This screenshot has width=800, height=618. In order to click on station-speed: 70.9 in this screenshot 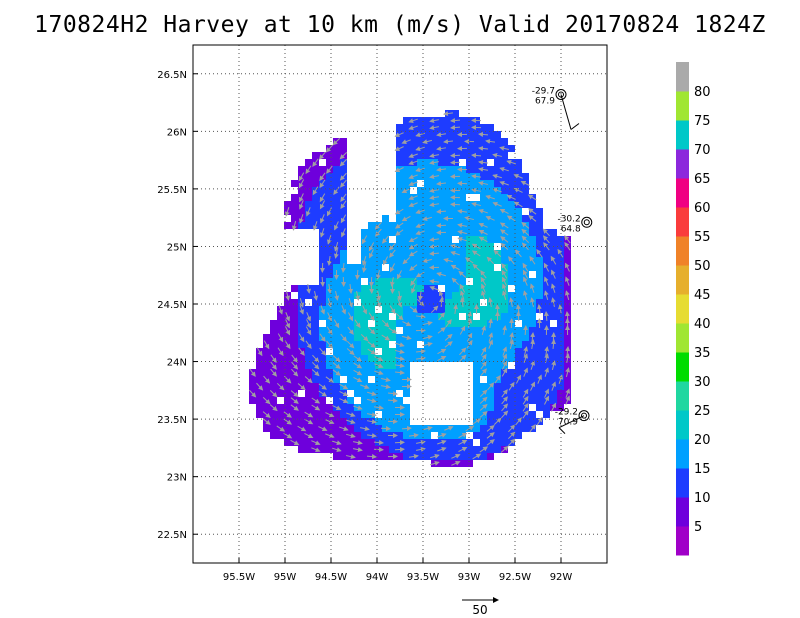, I will do `click(568, 423)`.